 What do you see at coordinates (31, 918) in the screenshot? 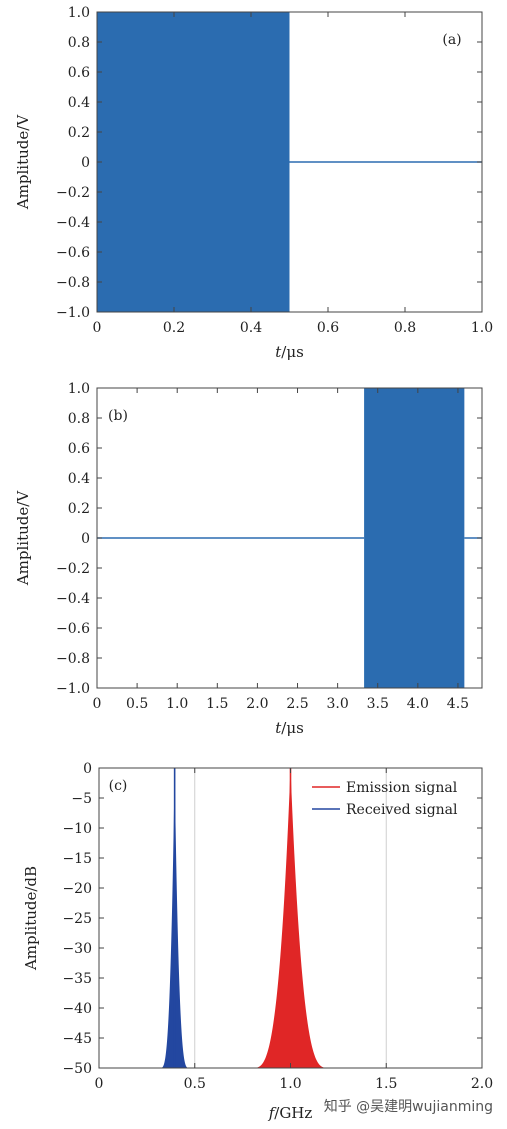
I see `y-axis-label: Amplitude/dB` at bounding box center [31, 918].